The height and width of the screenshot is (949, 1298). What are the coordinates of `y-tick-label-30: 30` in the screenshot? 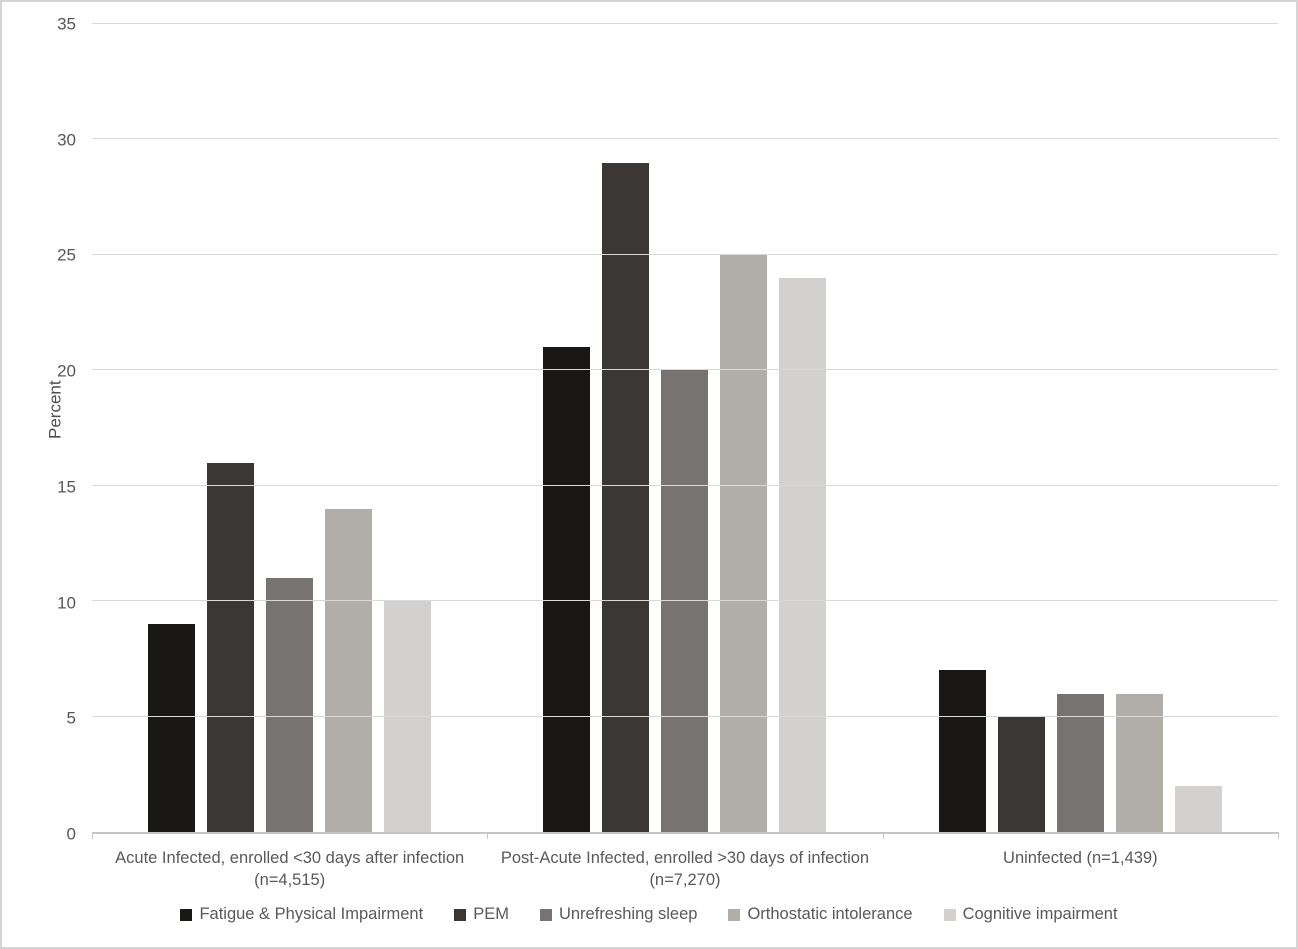 It's located at (66, 140).